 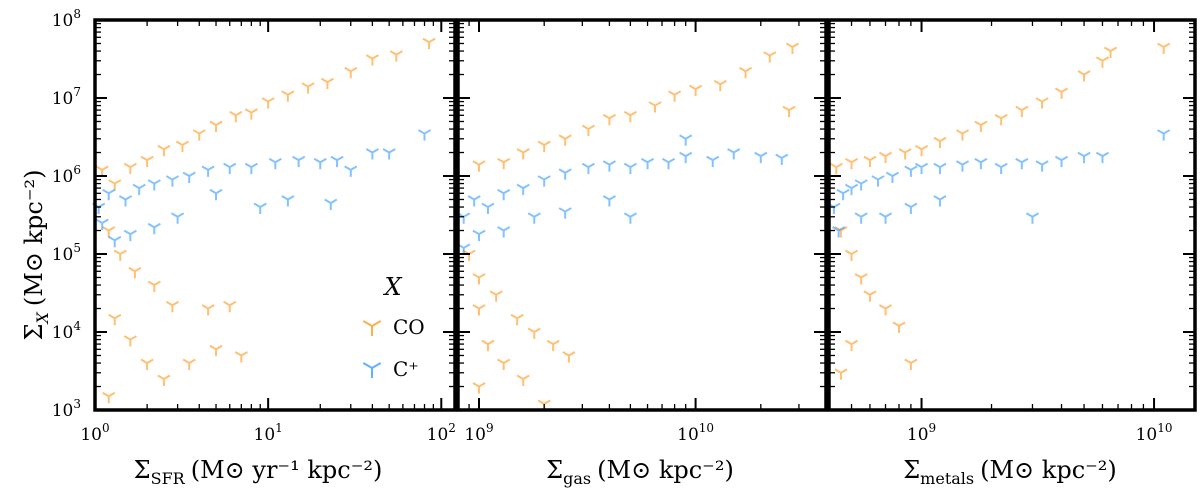 What do you see at coordinates (268, 433) in the screenshot?
I see `x-tick-label: 10¹` at bounding box center [268, 433].